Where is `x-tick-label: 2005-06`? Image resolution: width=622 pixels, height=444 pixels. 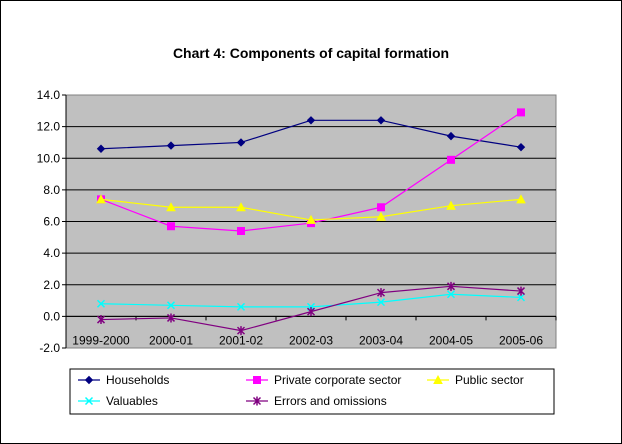
x-tick-label: 2005-06 is located at coordinates (521, 340).